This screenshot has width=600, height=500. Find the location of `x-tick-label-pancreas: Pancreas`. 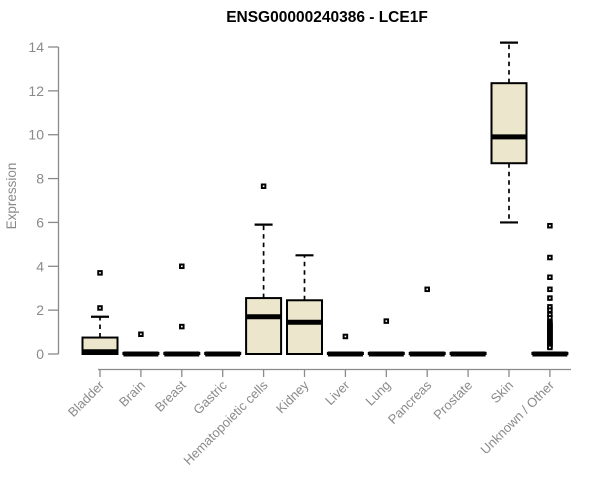

x-tick-label-pancreas: Pancreas is located at coordinates (410, 402).